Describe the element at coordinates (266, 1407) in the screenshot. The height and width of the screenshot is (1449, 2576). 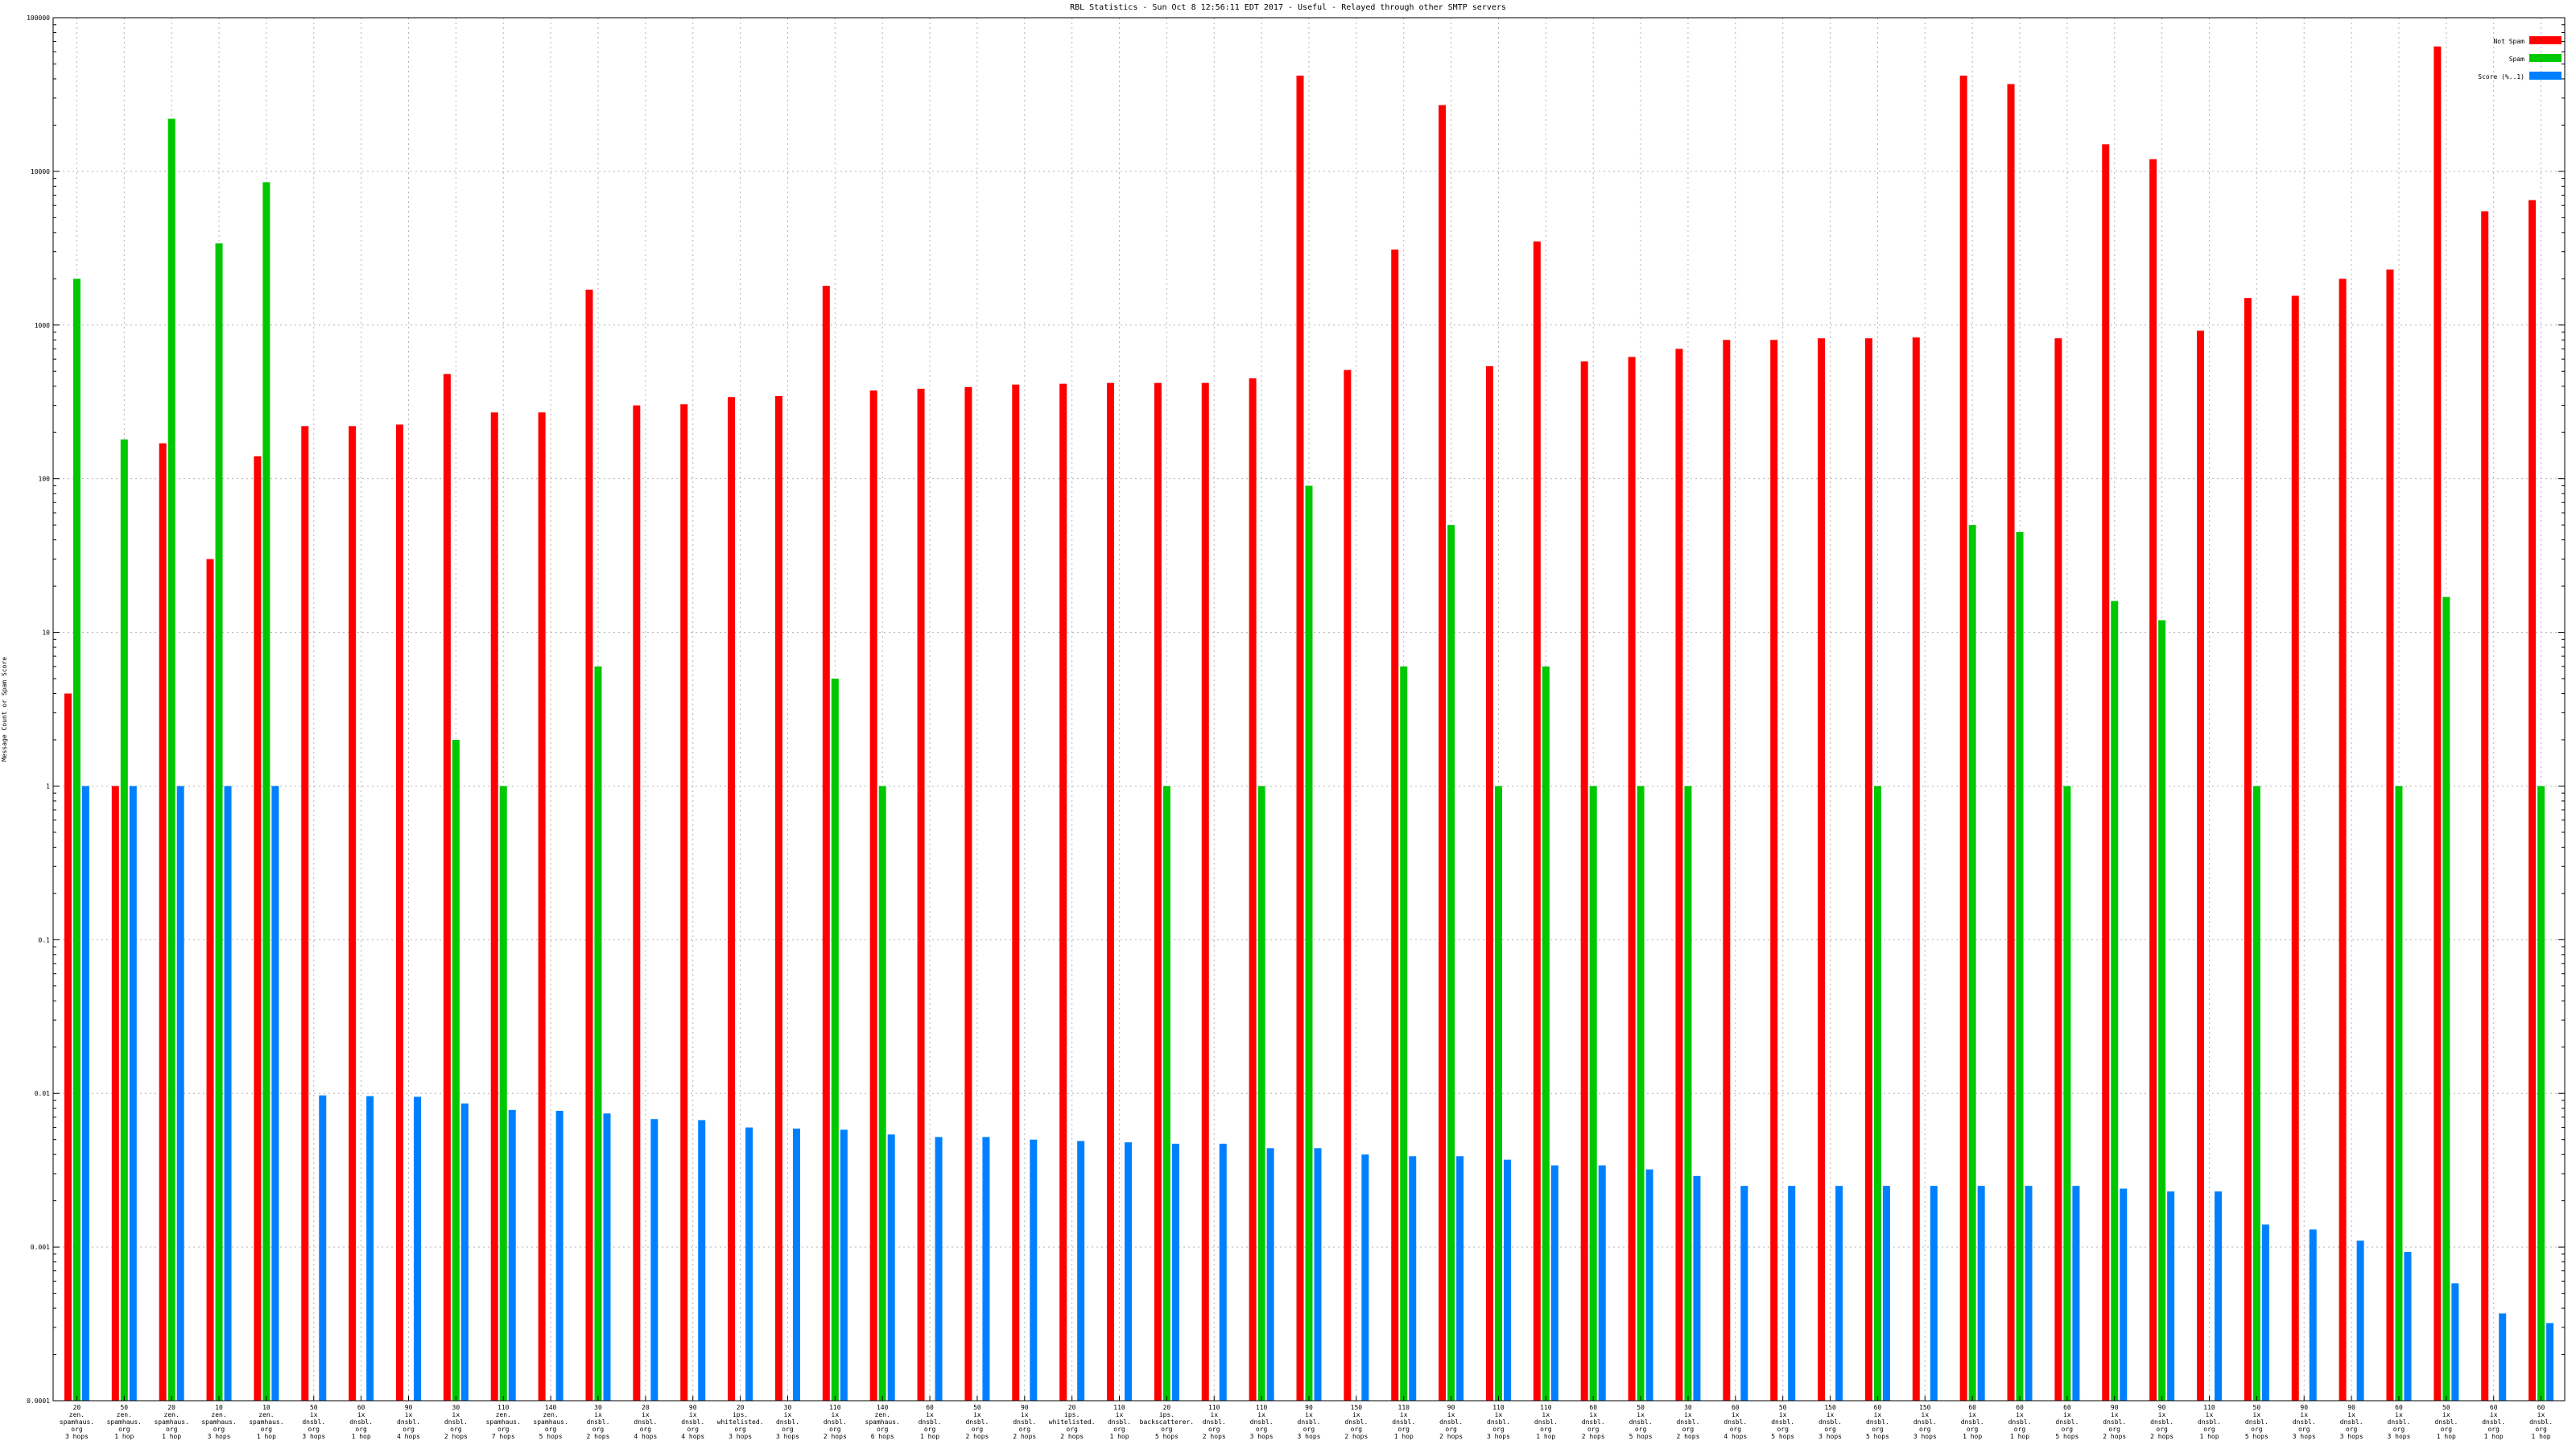
I see `x-category-label-line: 10` at that location.